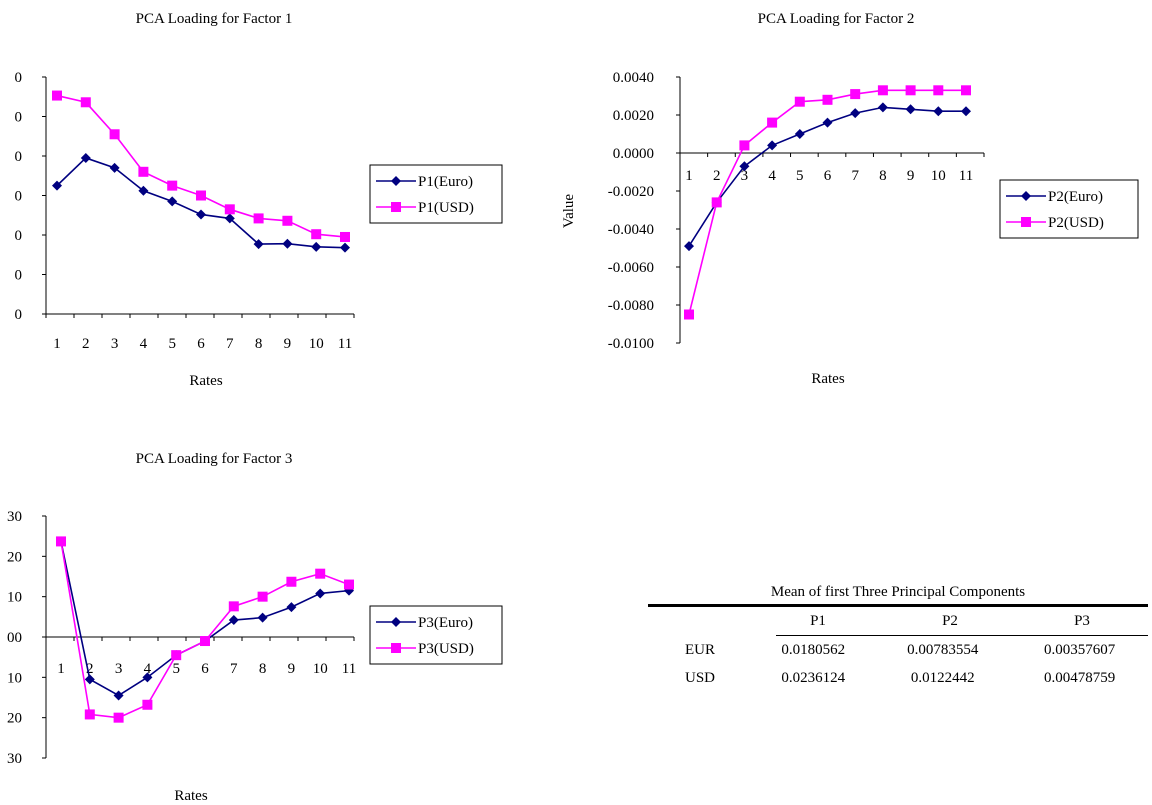  What do you see at coordinates (699, 677) in the screenshot?
I see `table-cell: USD` at bounding box center [699, 677].